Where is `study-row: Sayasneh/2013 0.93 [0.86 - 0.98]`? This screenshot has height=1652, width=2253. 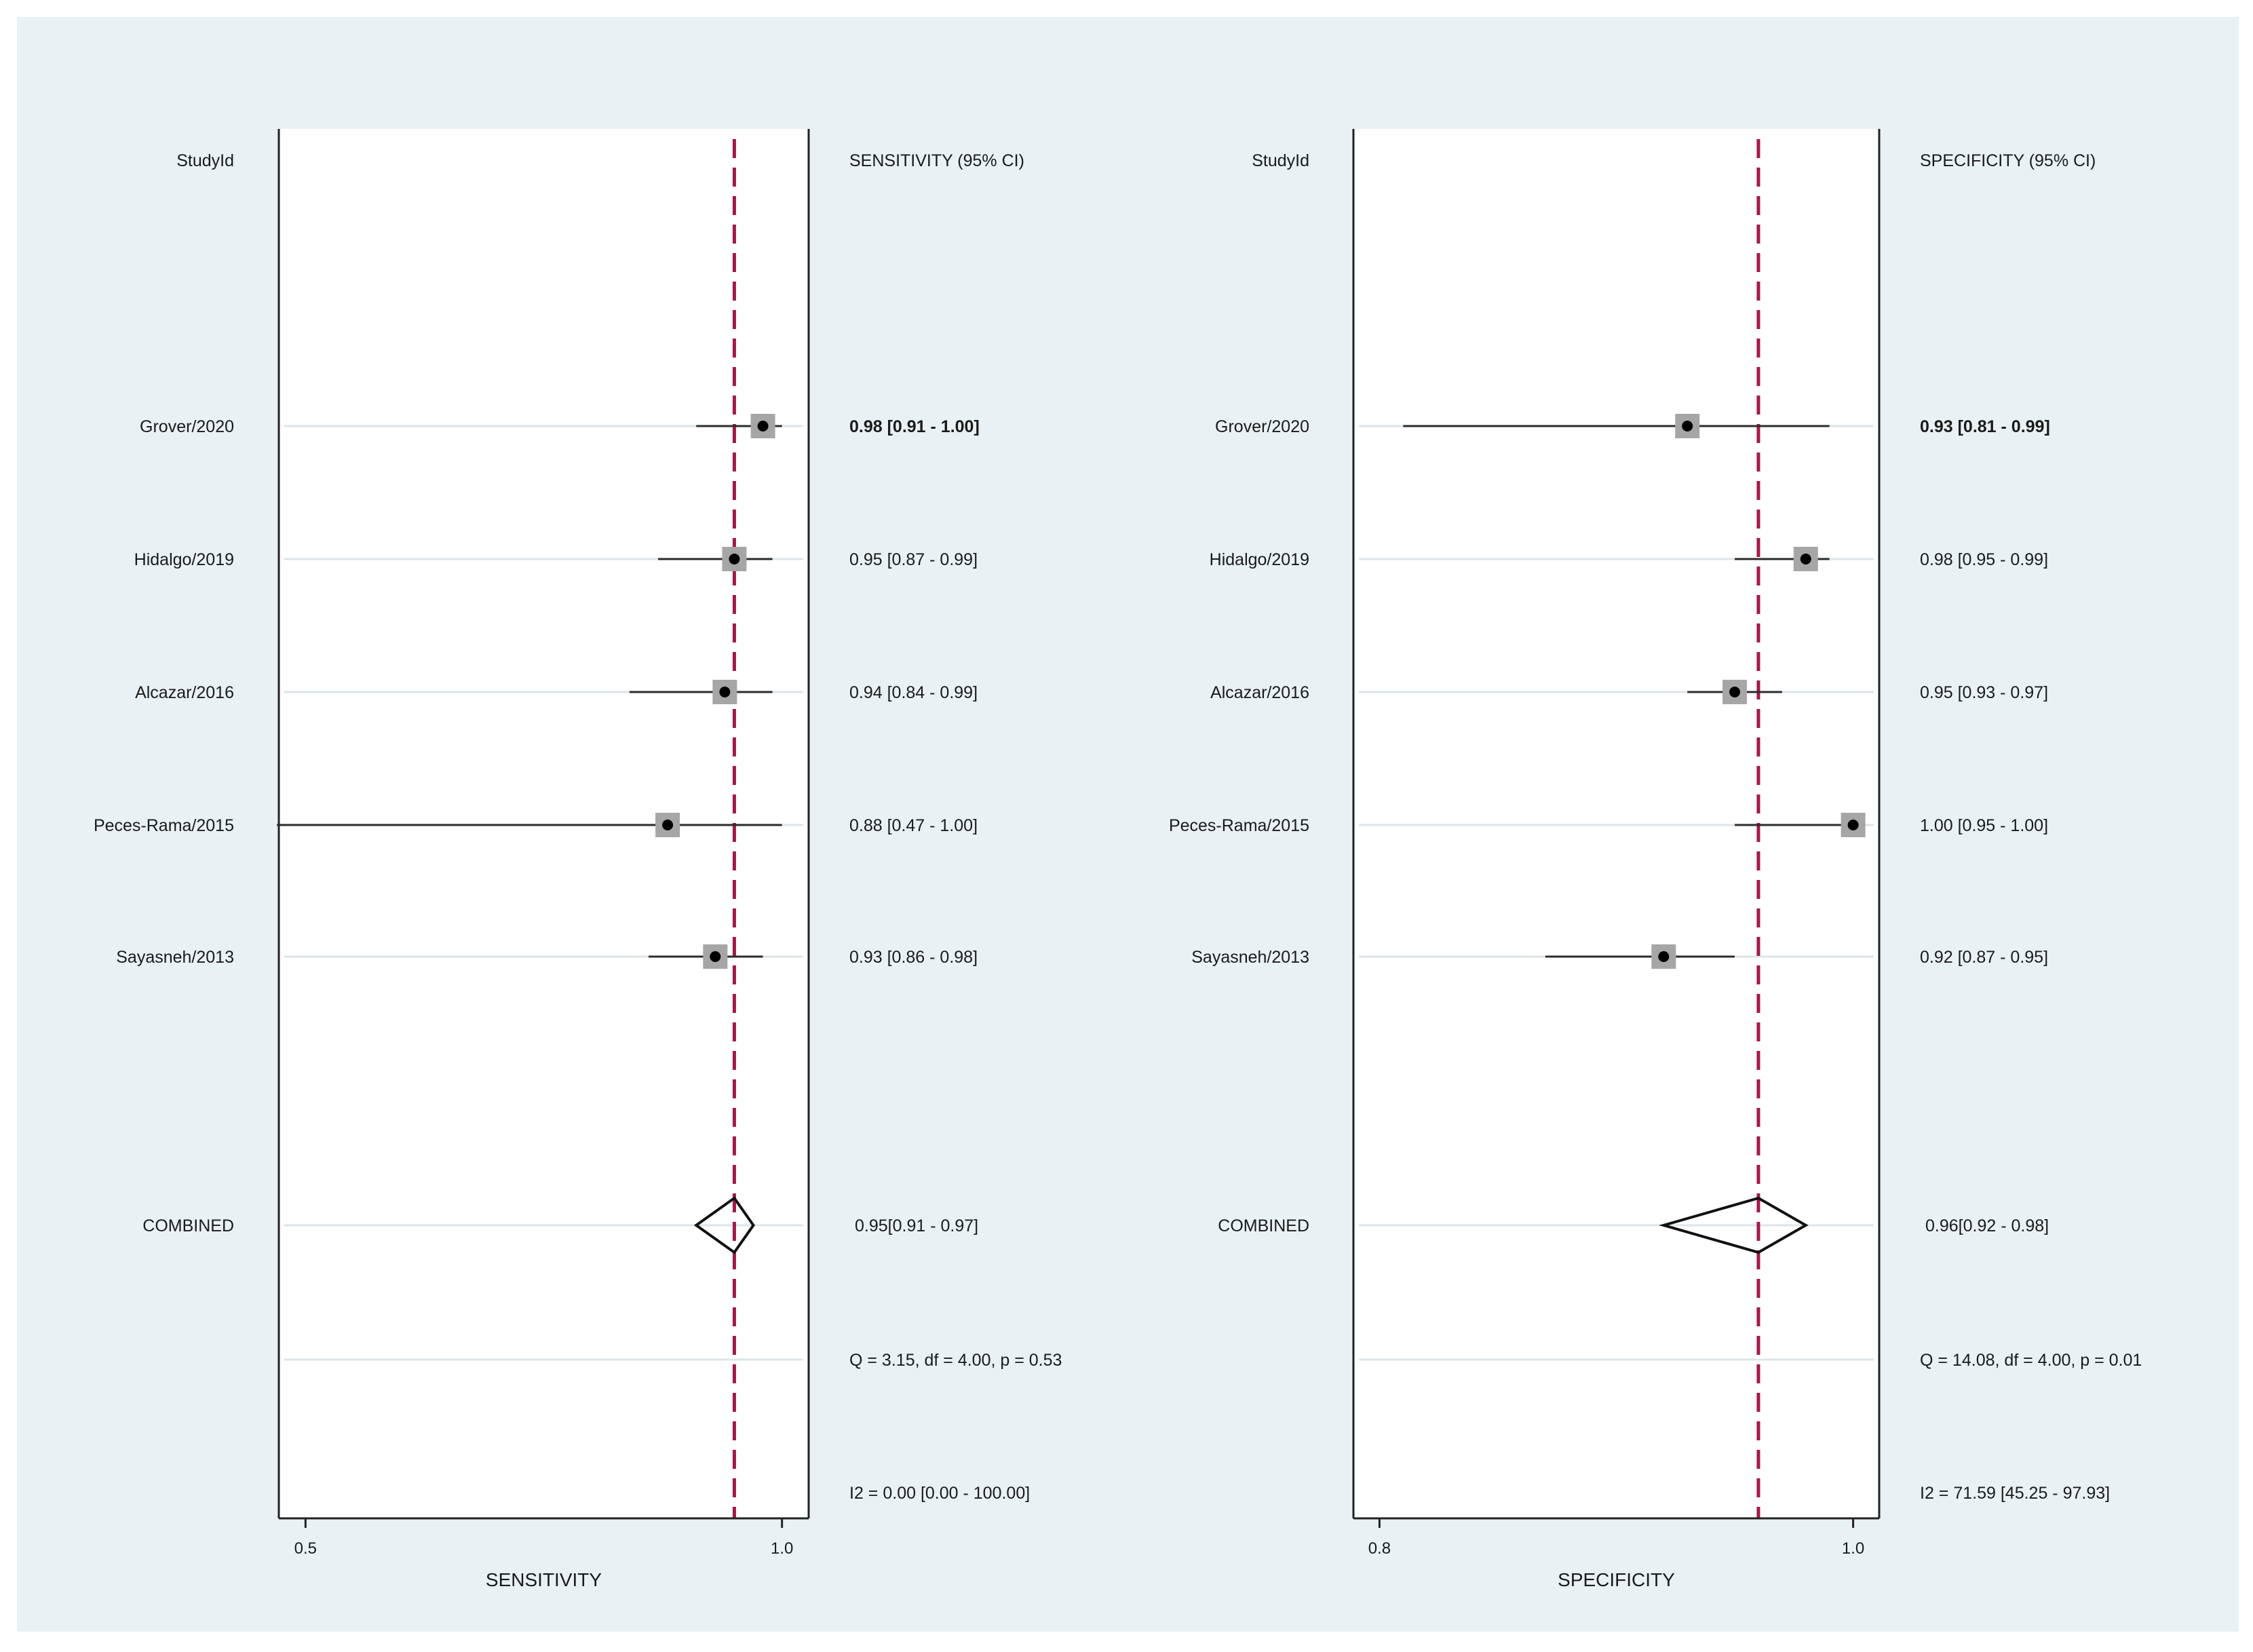 study-row: Sayasneh/2013 0.93 [0.86 - 0.98] is located at coordinates (547, 956).